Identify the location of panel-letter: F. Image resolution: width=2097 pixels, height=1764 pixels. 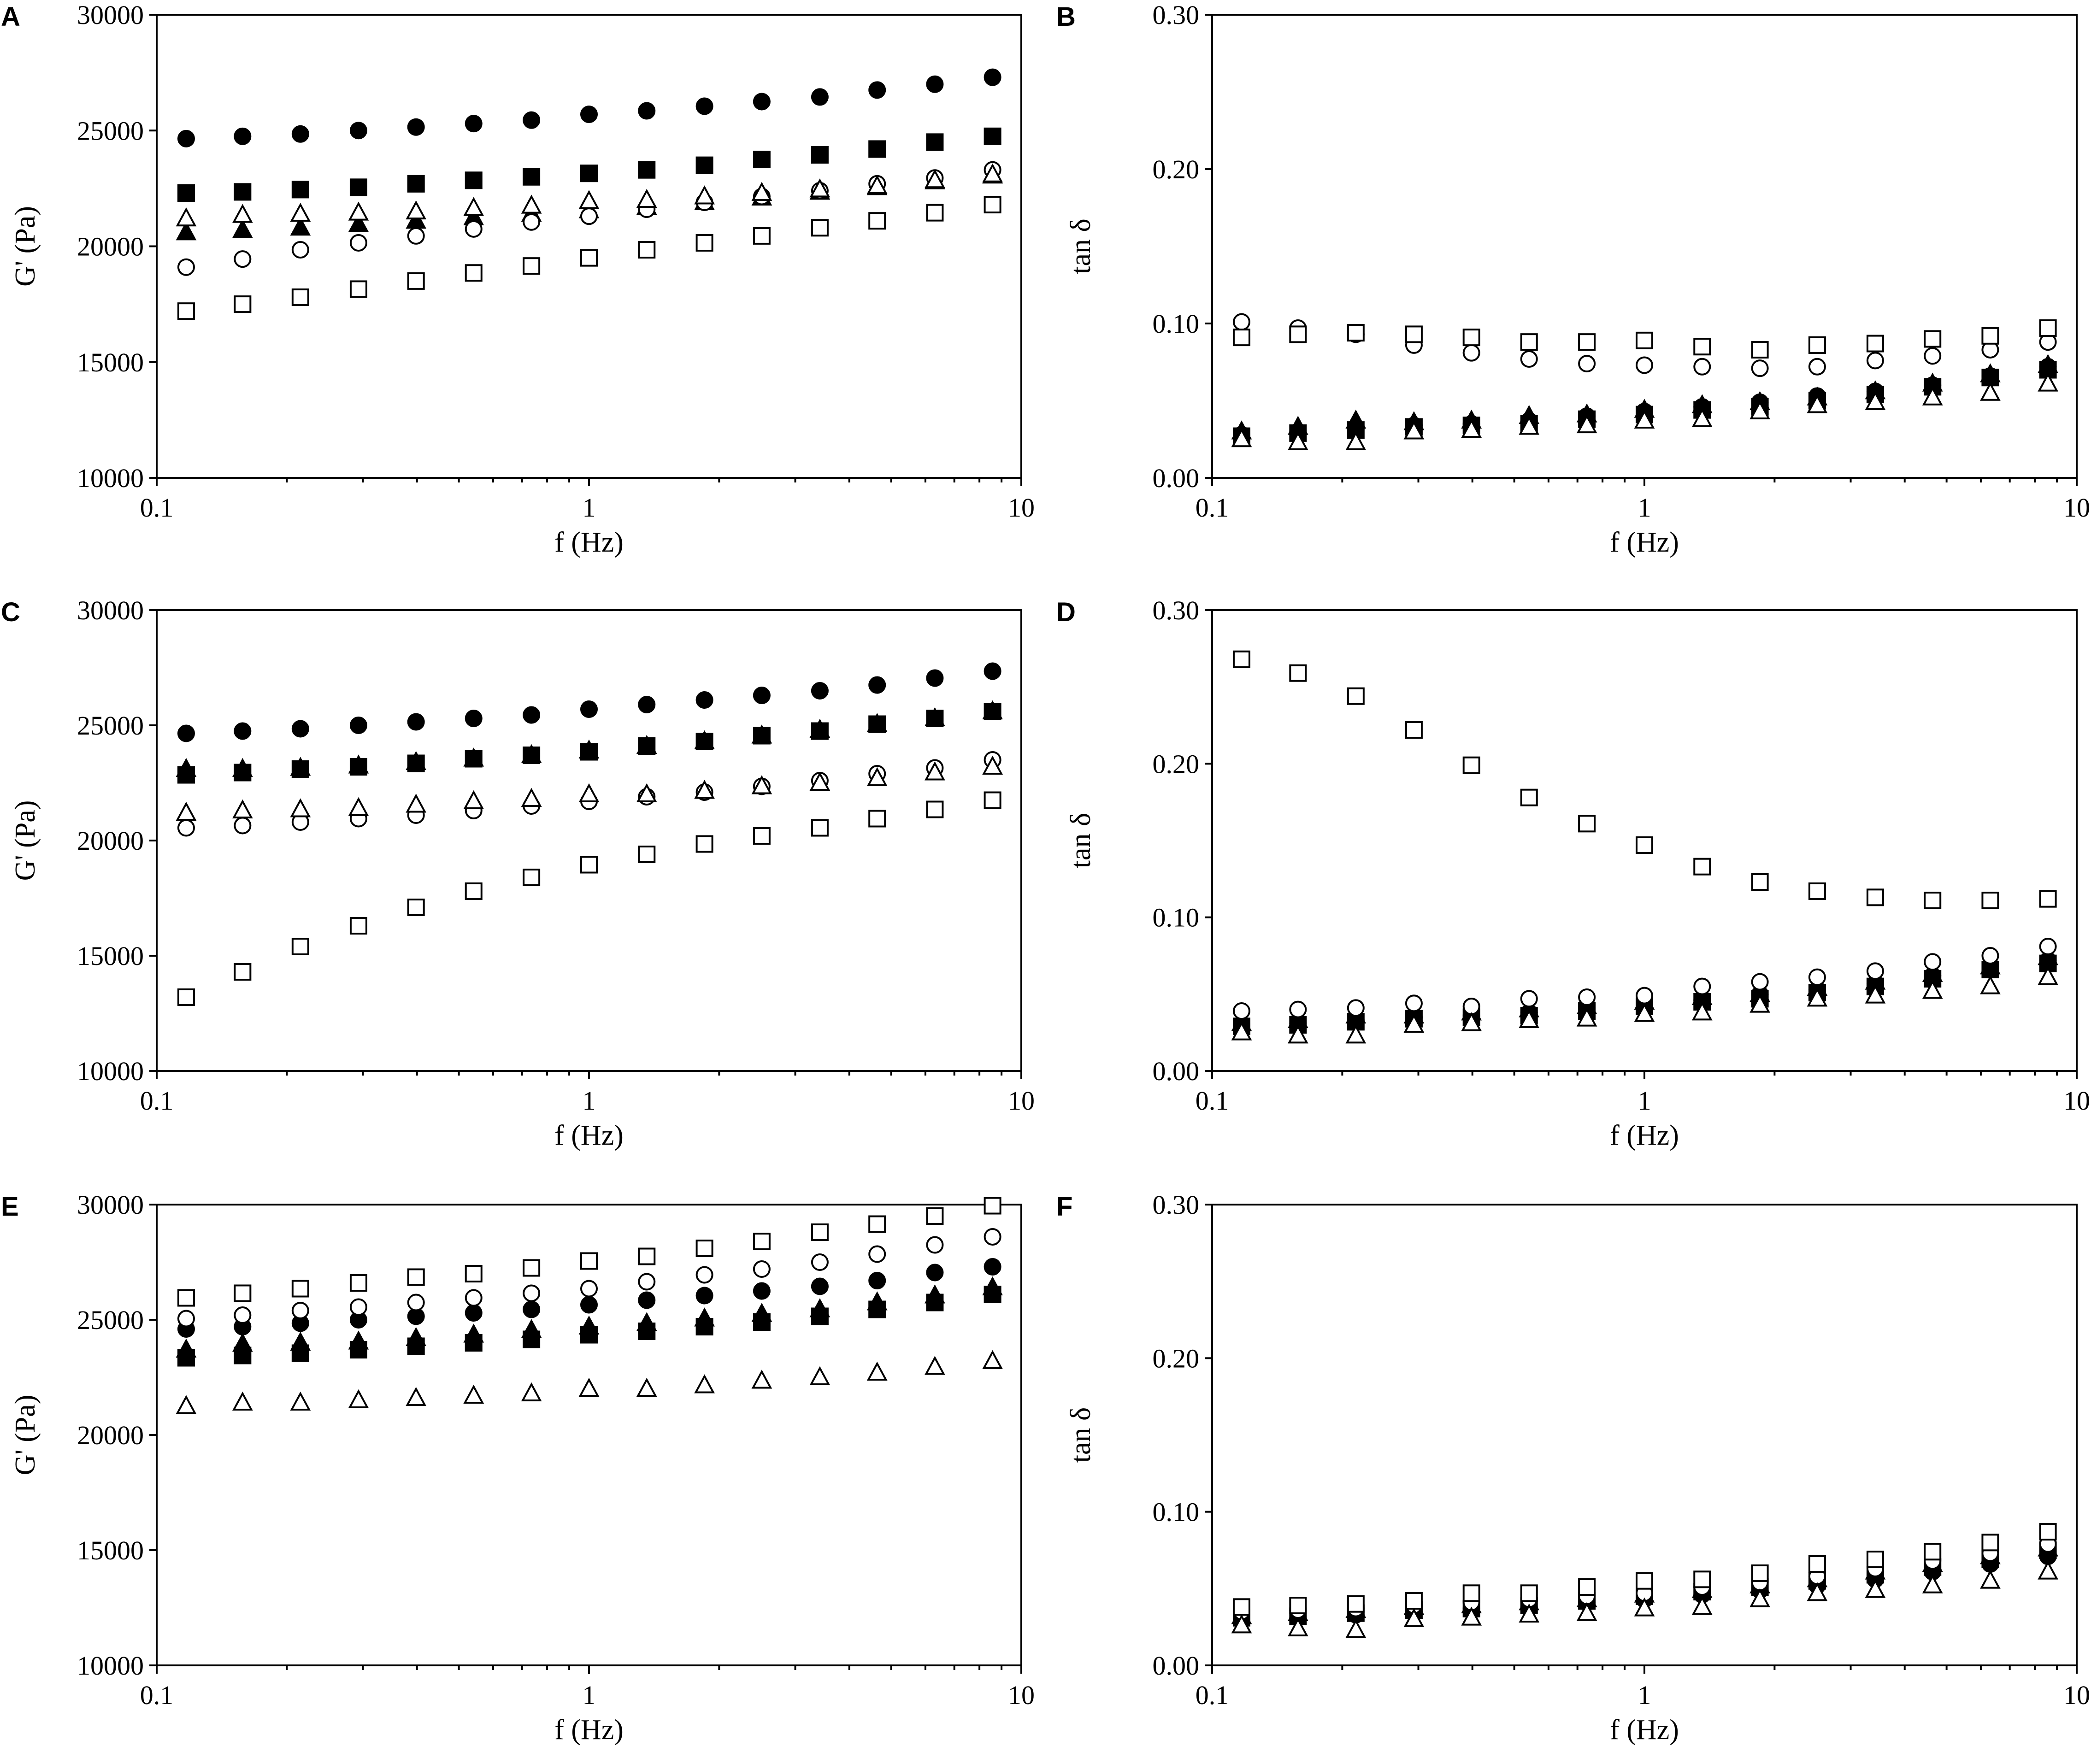
(1064, 1207).